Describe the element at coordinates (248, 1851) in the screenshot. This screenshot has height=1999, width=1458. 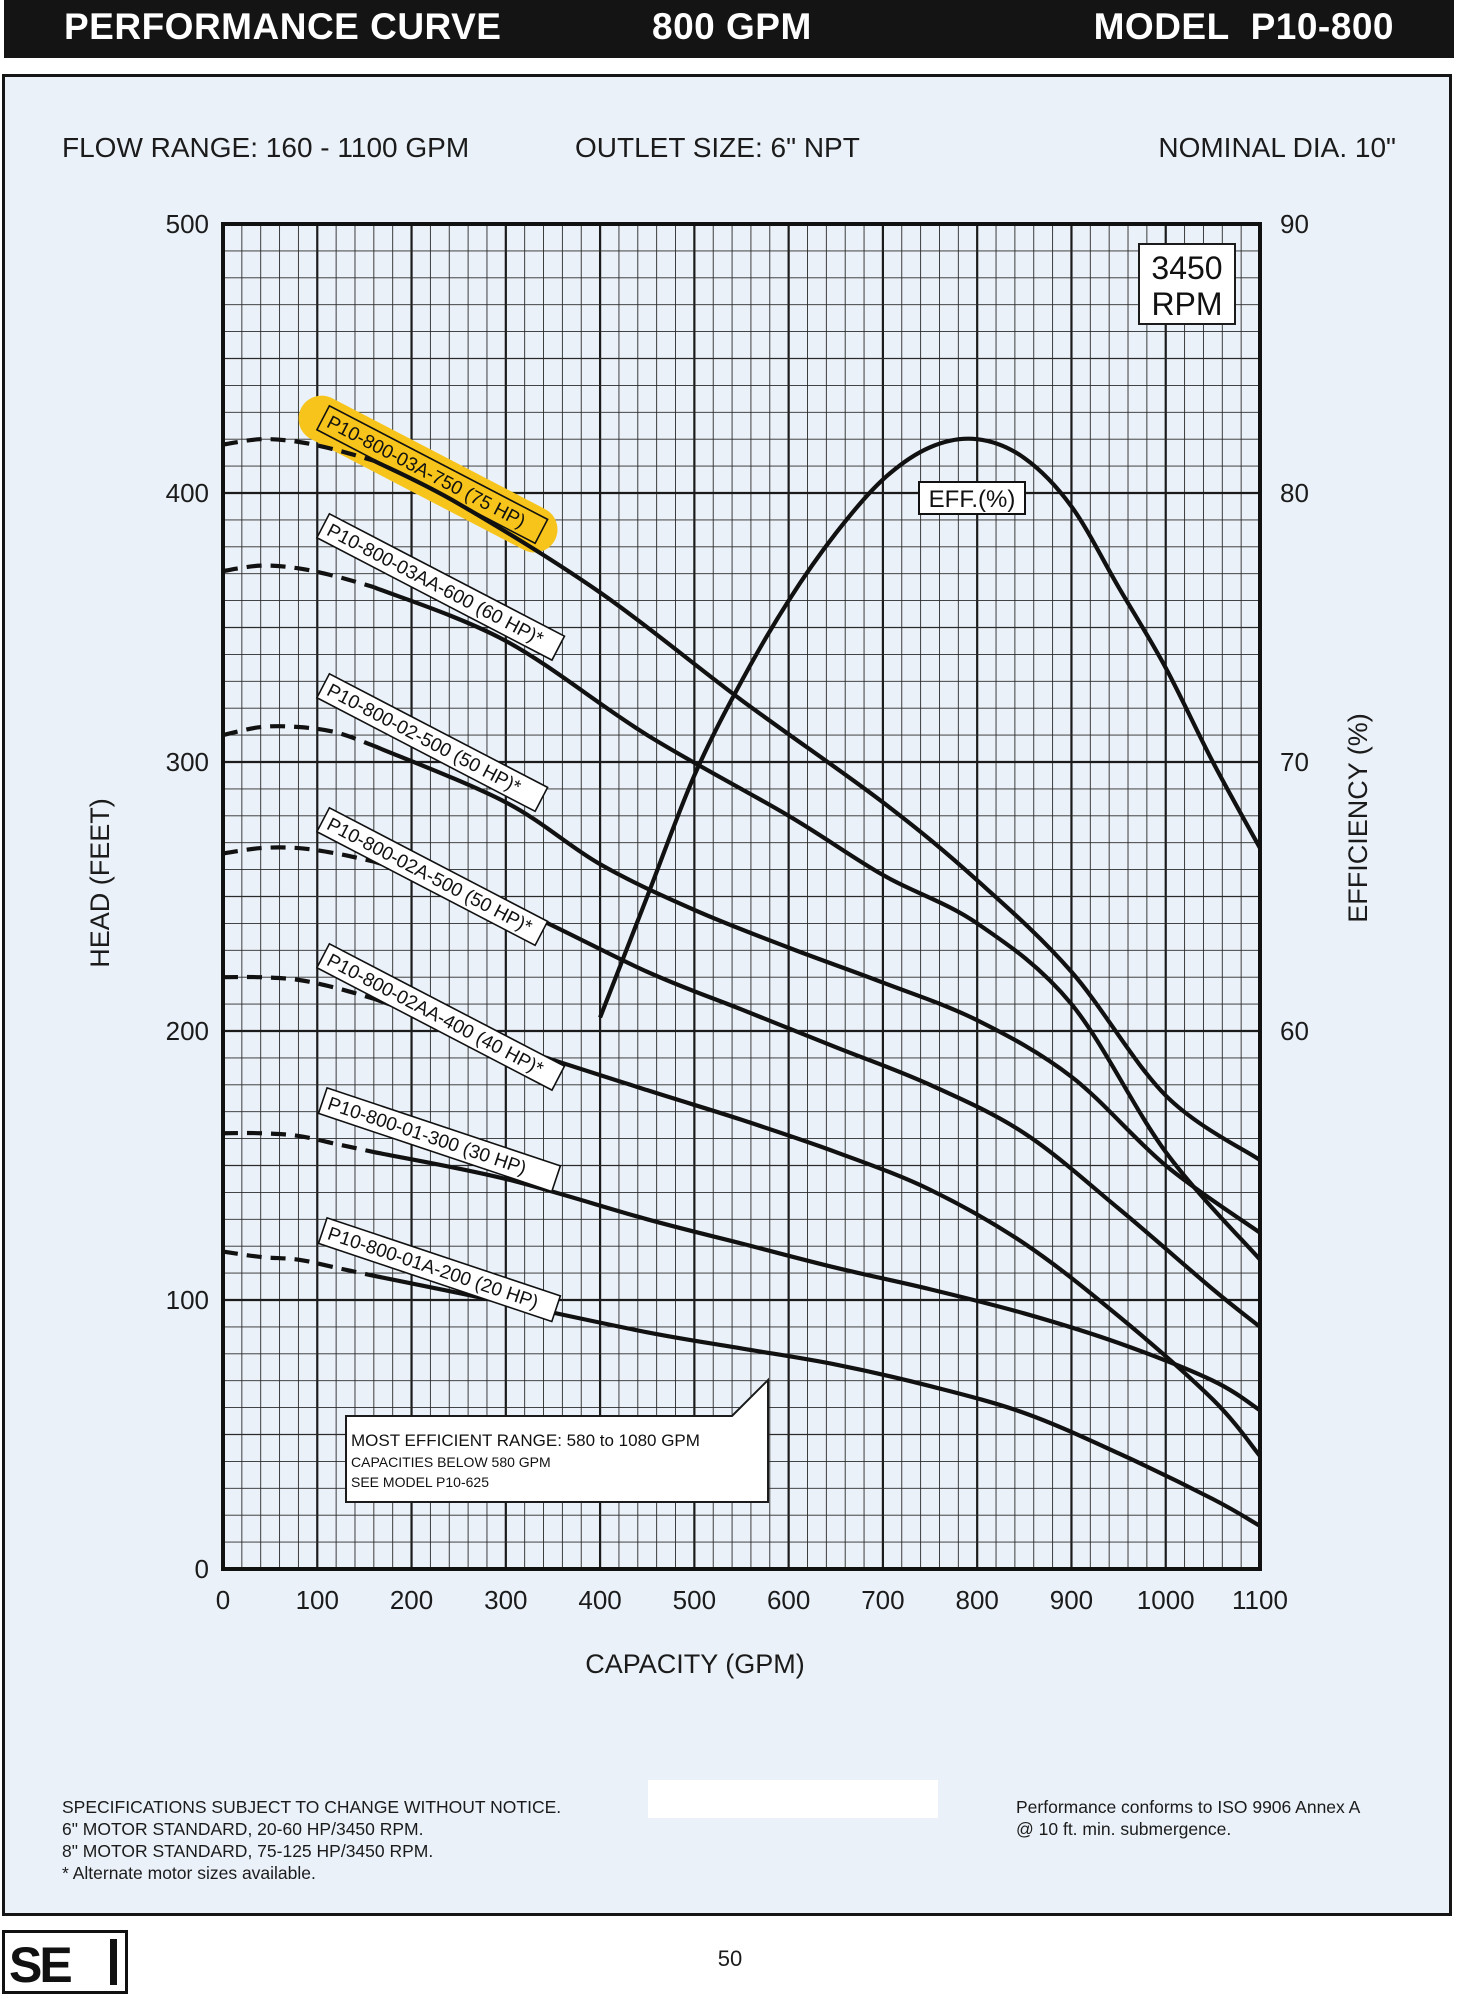
I see `note-line: 8" MOTOR STANDARD, 75-125 HP/3450 RPM.` at that location.